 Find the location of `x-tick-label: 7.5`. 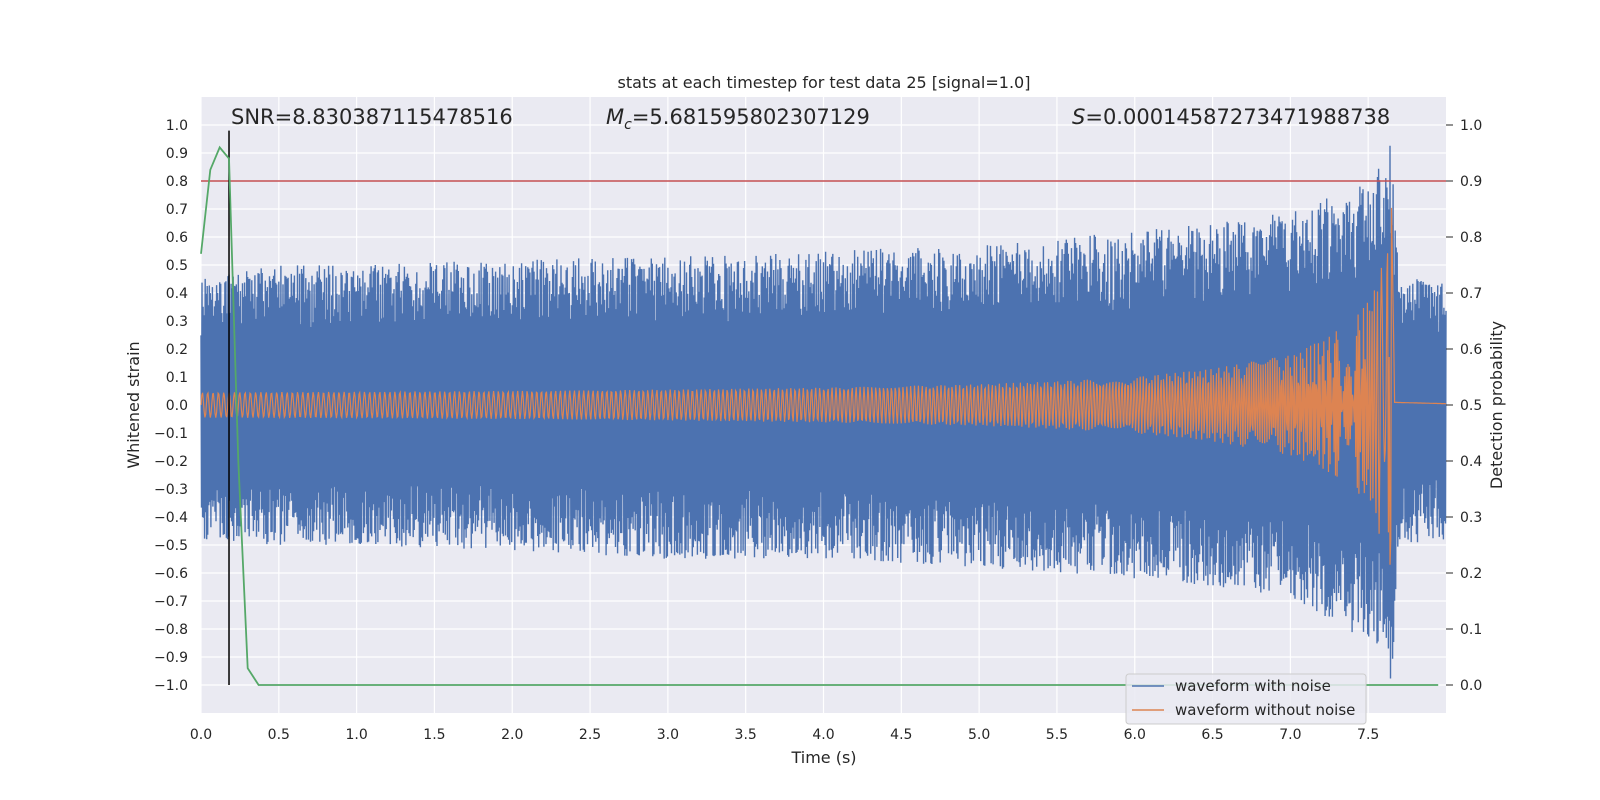

x-tick-label: 7.5 is located at coordinates (1368, 735).